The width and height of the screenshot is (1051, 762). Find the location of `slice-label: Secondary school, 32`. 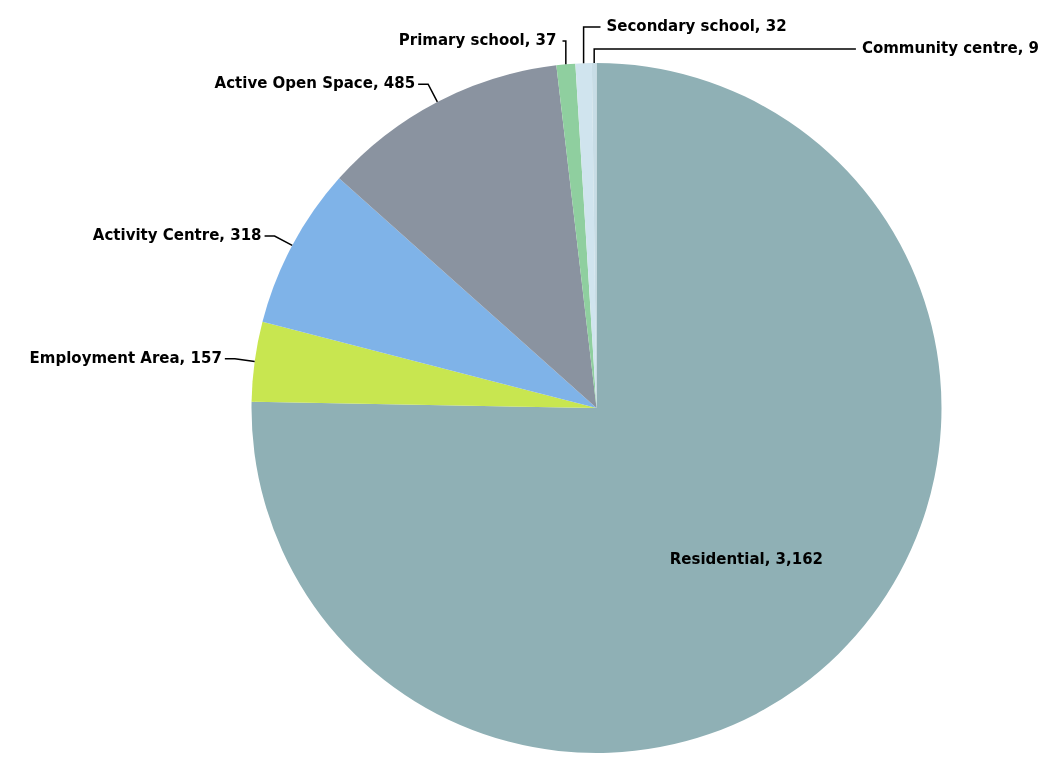

slice-label: Secondary school, 32 is located at coordinates (696, 25).